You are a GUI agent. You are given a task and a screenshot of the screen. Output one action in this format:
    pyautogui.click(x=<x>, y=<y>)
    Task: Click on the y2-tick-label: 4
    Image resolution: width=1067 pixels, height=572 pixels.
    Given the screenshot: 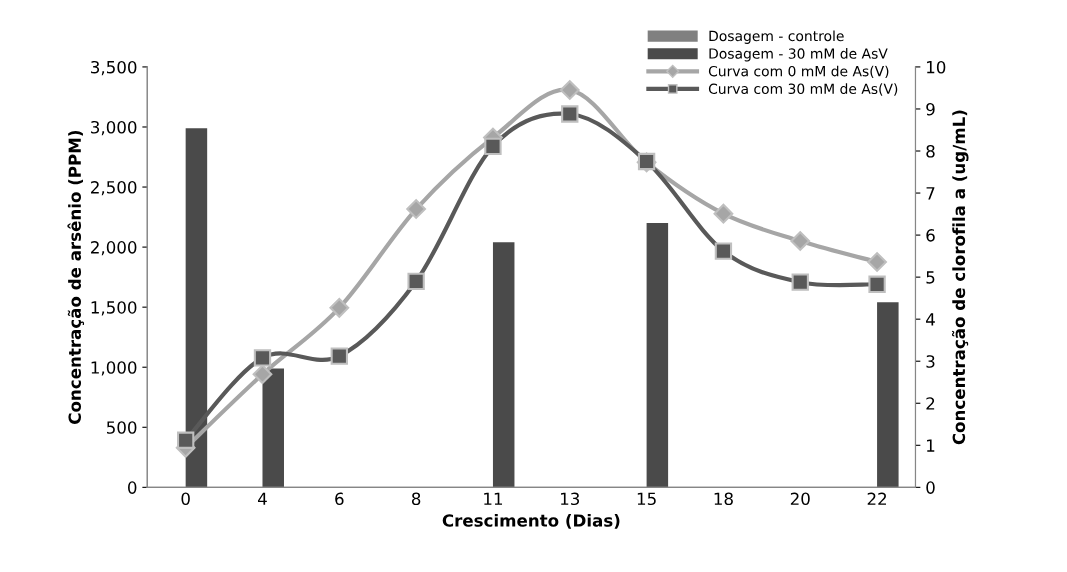 What is the action you would take?
    pyautogui.click(x=930, y=319)
    